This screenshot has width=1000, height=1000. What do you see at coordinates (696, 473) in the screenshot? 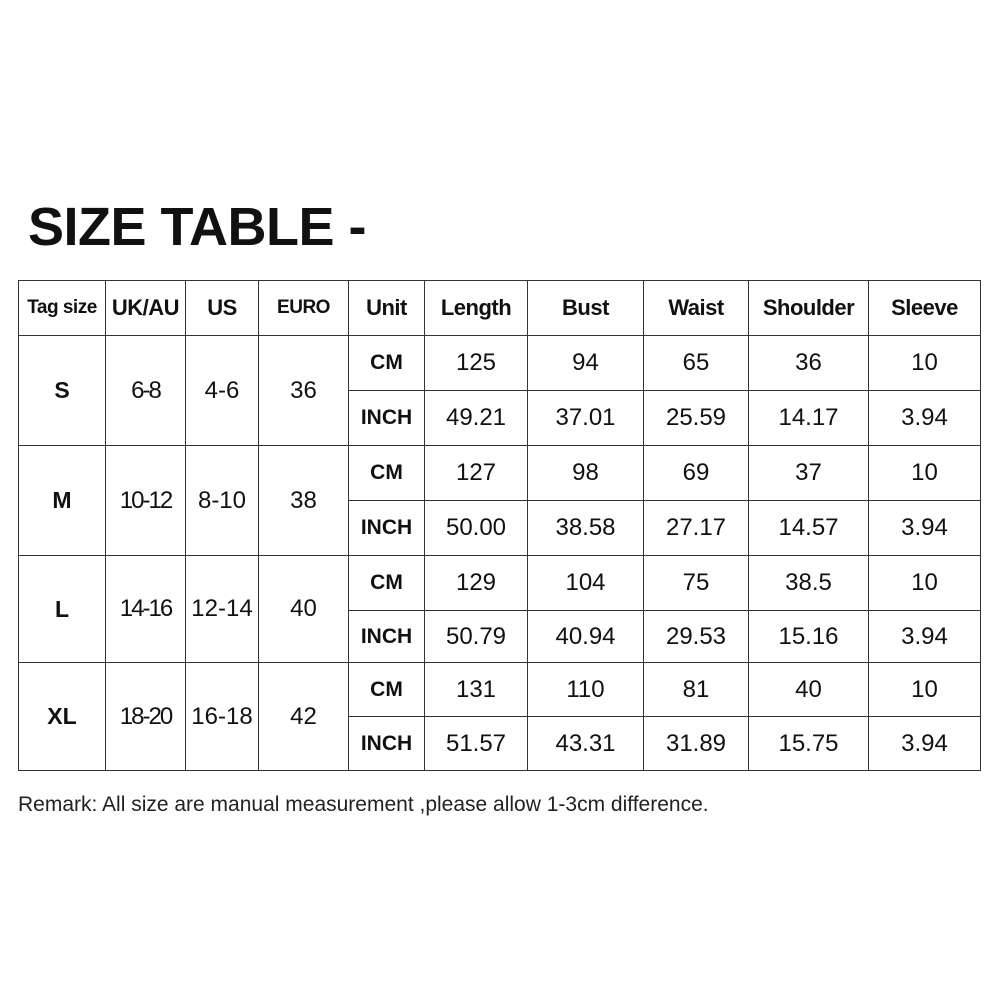
I see `waist-cell: 69` at bounding box center [696, 473].